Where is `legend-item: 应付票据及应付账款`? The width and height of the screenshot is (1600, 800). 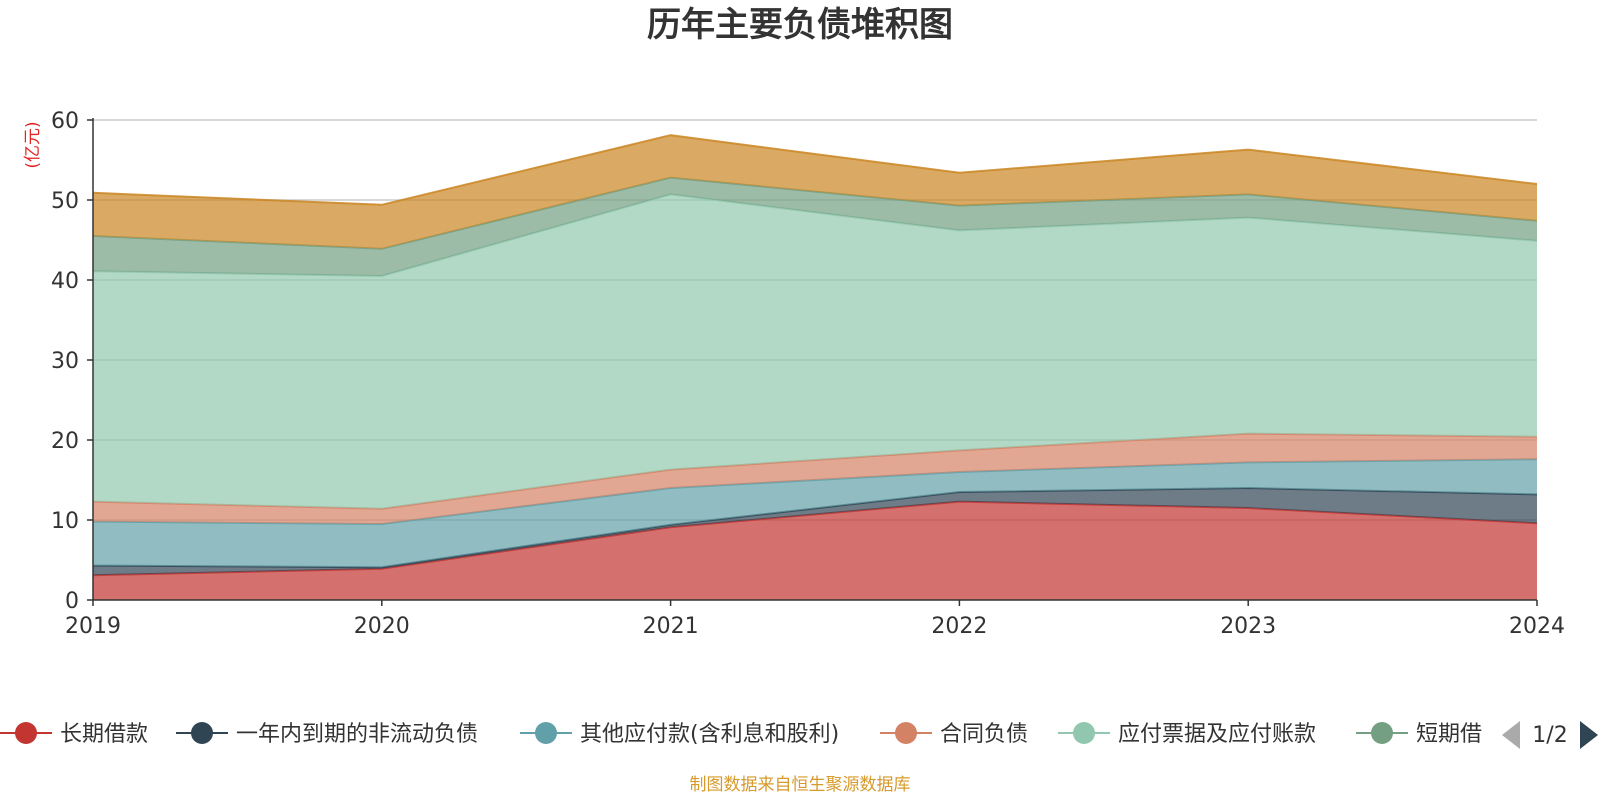 legend-item: 应付票据及应付账款 is located at coordinates (1187, 734).